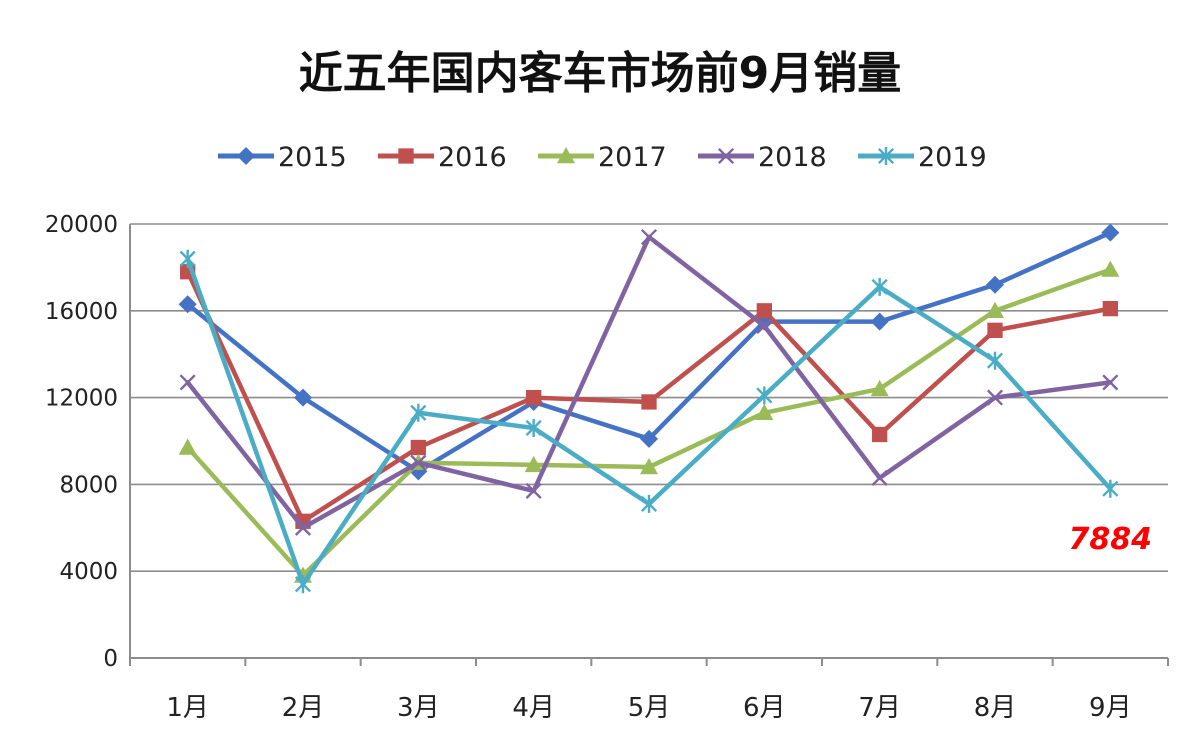  I want to click on x-tick-label: 1月, so click(187, 708).